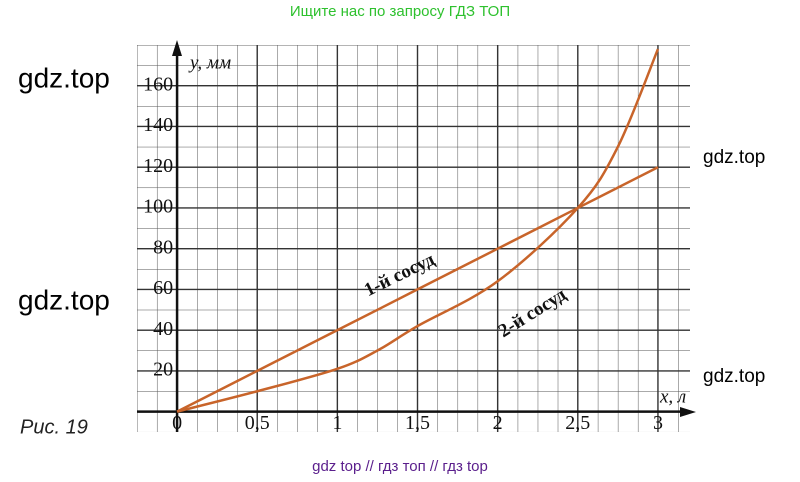 This screenshot has width=800, height=482. What do you see at coordinates (209, 62) in the screenshot?
I see `y-axis-label: y, мм` at bounding box center [209, 62].